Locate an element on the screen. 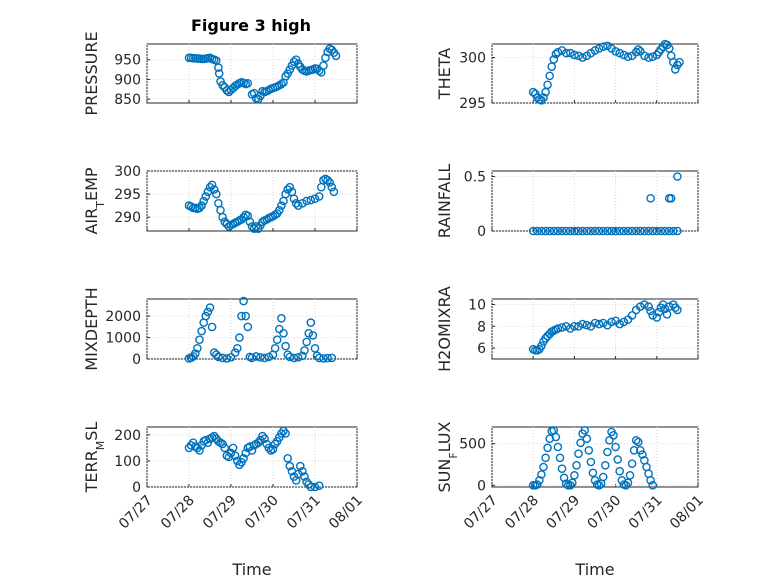 The image size is (778, 583). figure-title: Figure 3 high is located at coordinates (251, 25).